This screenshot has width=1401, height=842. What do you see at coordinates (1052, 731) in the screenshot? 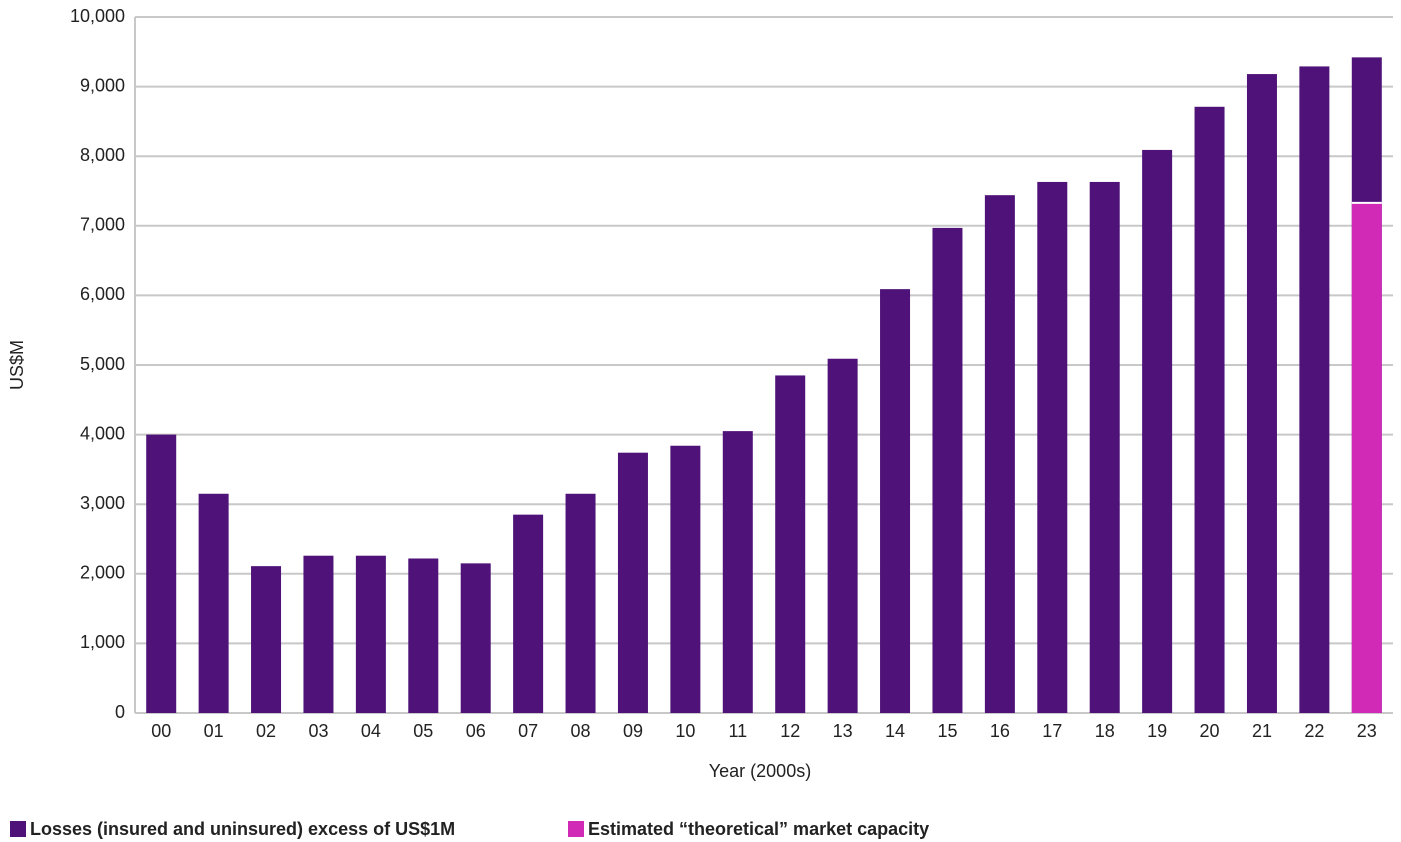
I see `x-tick-label: 17` at bounding box center [1052, 731].